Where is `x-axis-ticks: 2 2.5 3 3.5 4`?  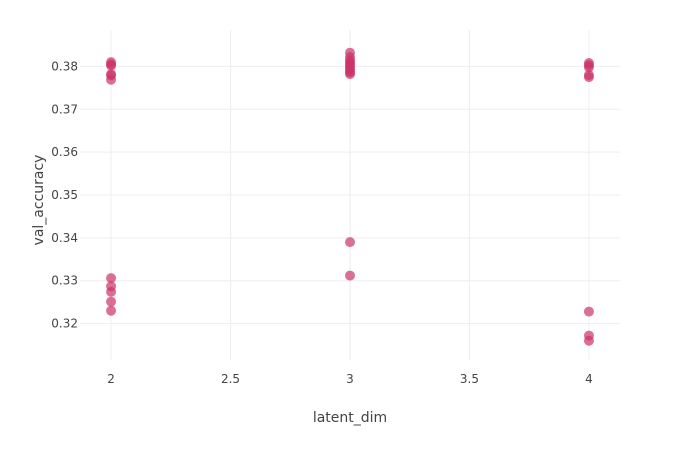 x-axis-ticks: 2 2.5 3 3.5 4 is located at coordinates (350, 379).